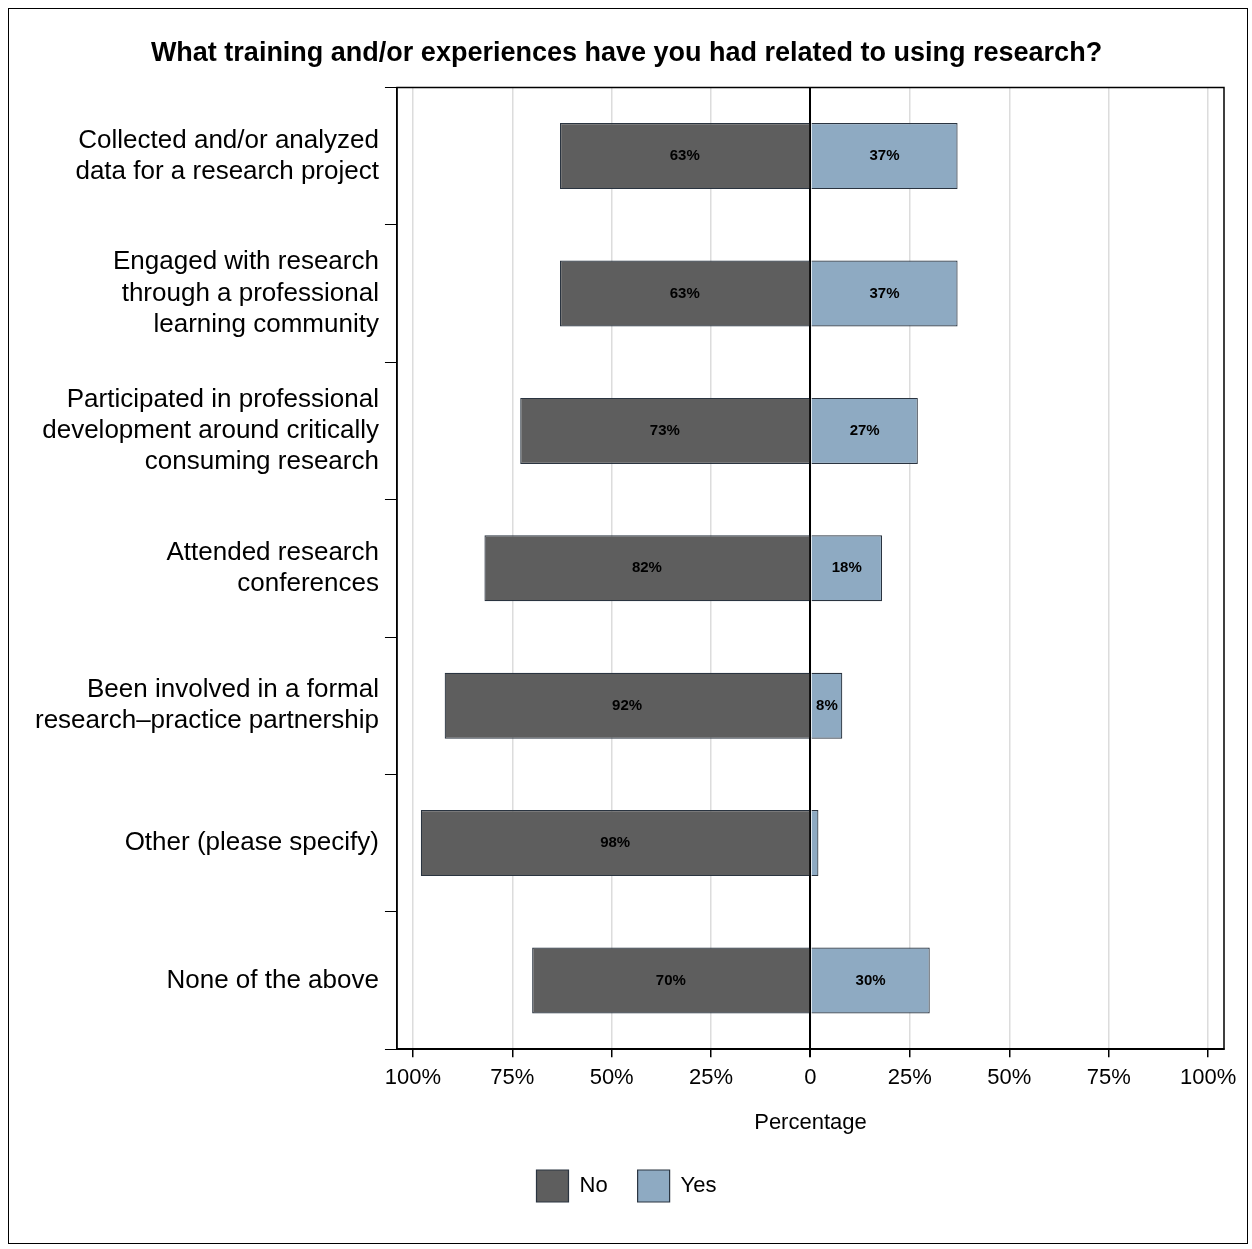 Image resolution: width=1252 pixels, height=1249 pixels. Describe the element at coordinates (246, 291) in the screenshot. I see `y-tick-label: Engaged with research through a professional learning community` at that location.